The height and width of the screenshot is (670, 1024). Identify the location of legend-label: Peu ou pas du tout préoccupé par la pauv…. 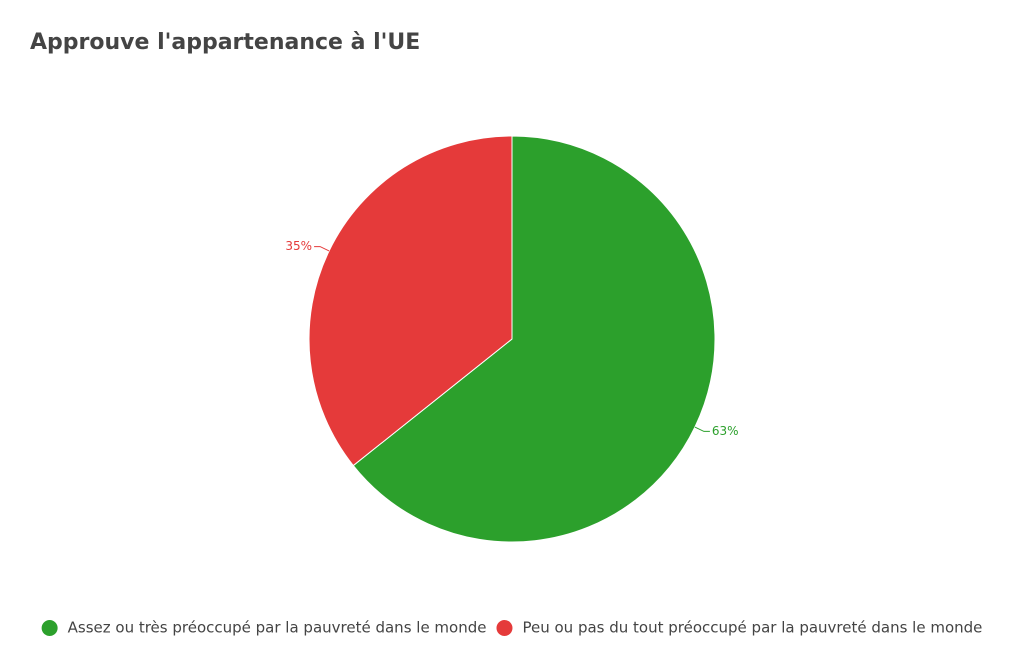
(752, 628).